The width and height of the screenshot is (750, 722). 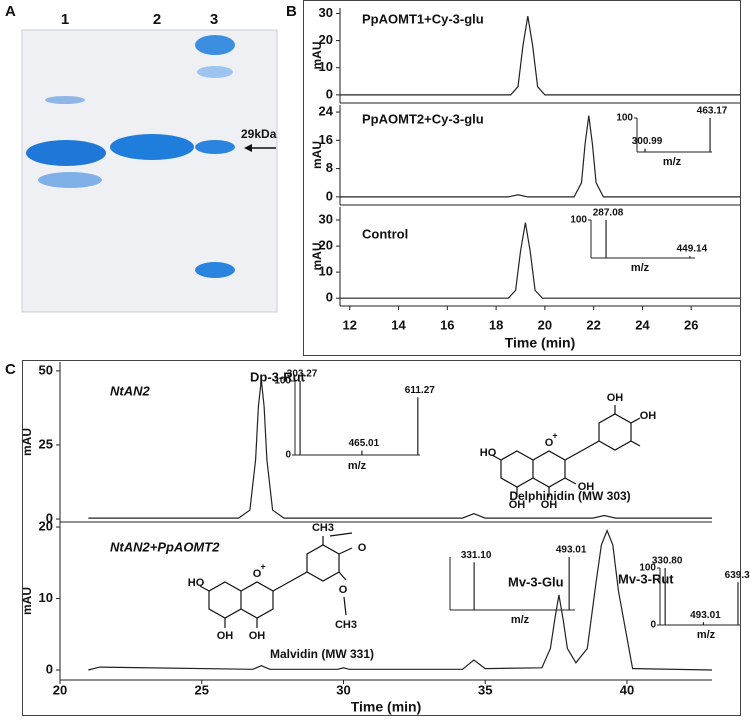 I want to click on x-tick-label: 24, so click(x=642, y=324).